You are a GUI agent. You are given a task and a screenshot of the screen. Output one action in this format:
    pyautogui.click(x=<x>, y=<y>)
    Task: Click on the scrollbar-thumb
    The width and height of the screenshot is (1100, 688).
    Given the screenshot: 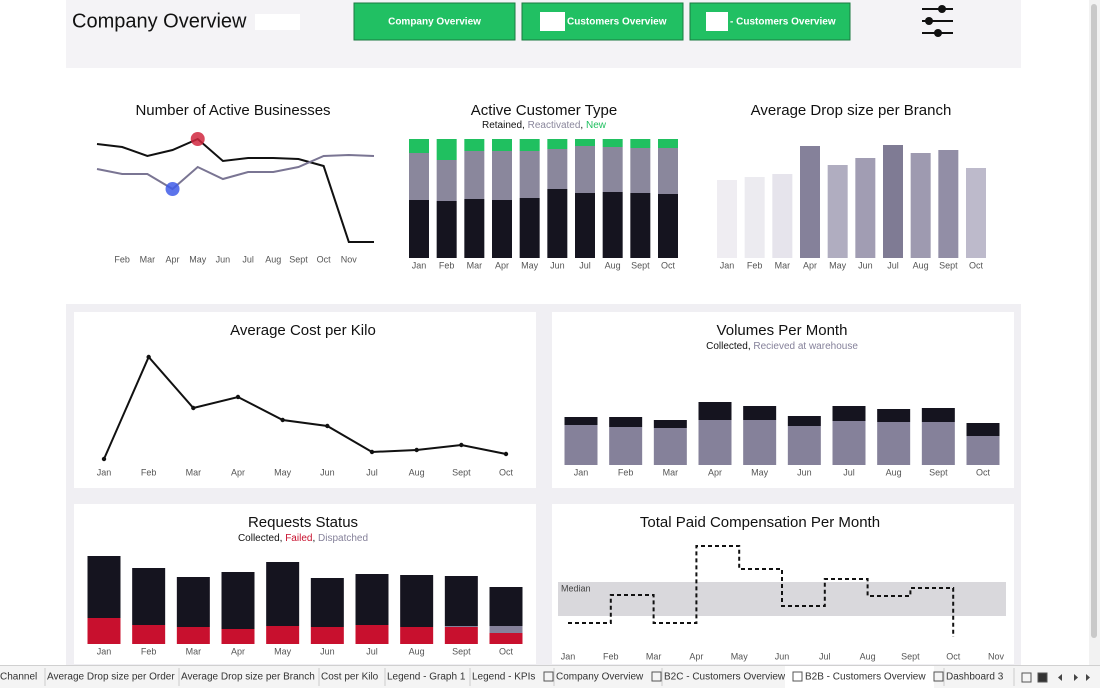 What is the action you would take?
    pyautogui.click(x=1094, y=321)
    